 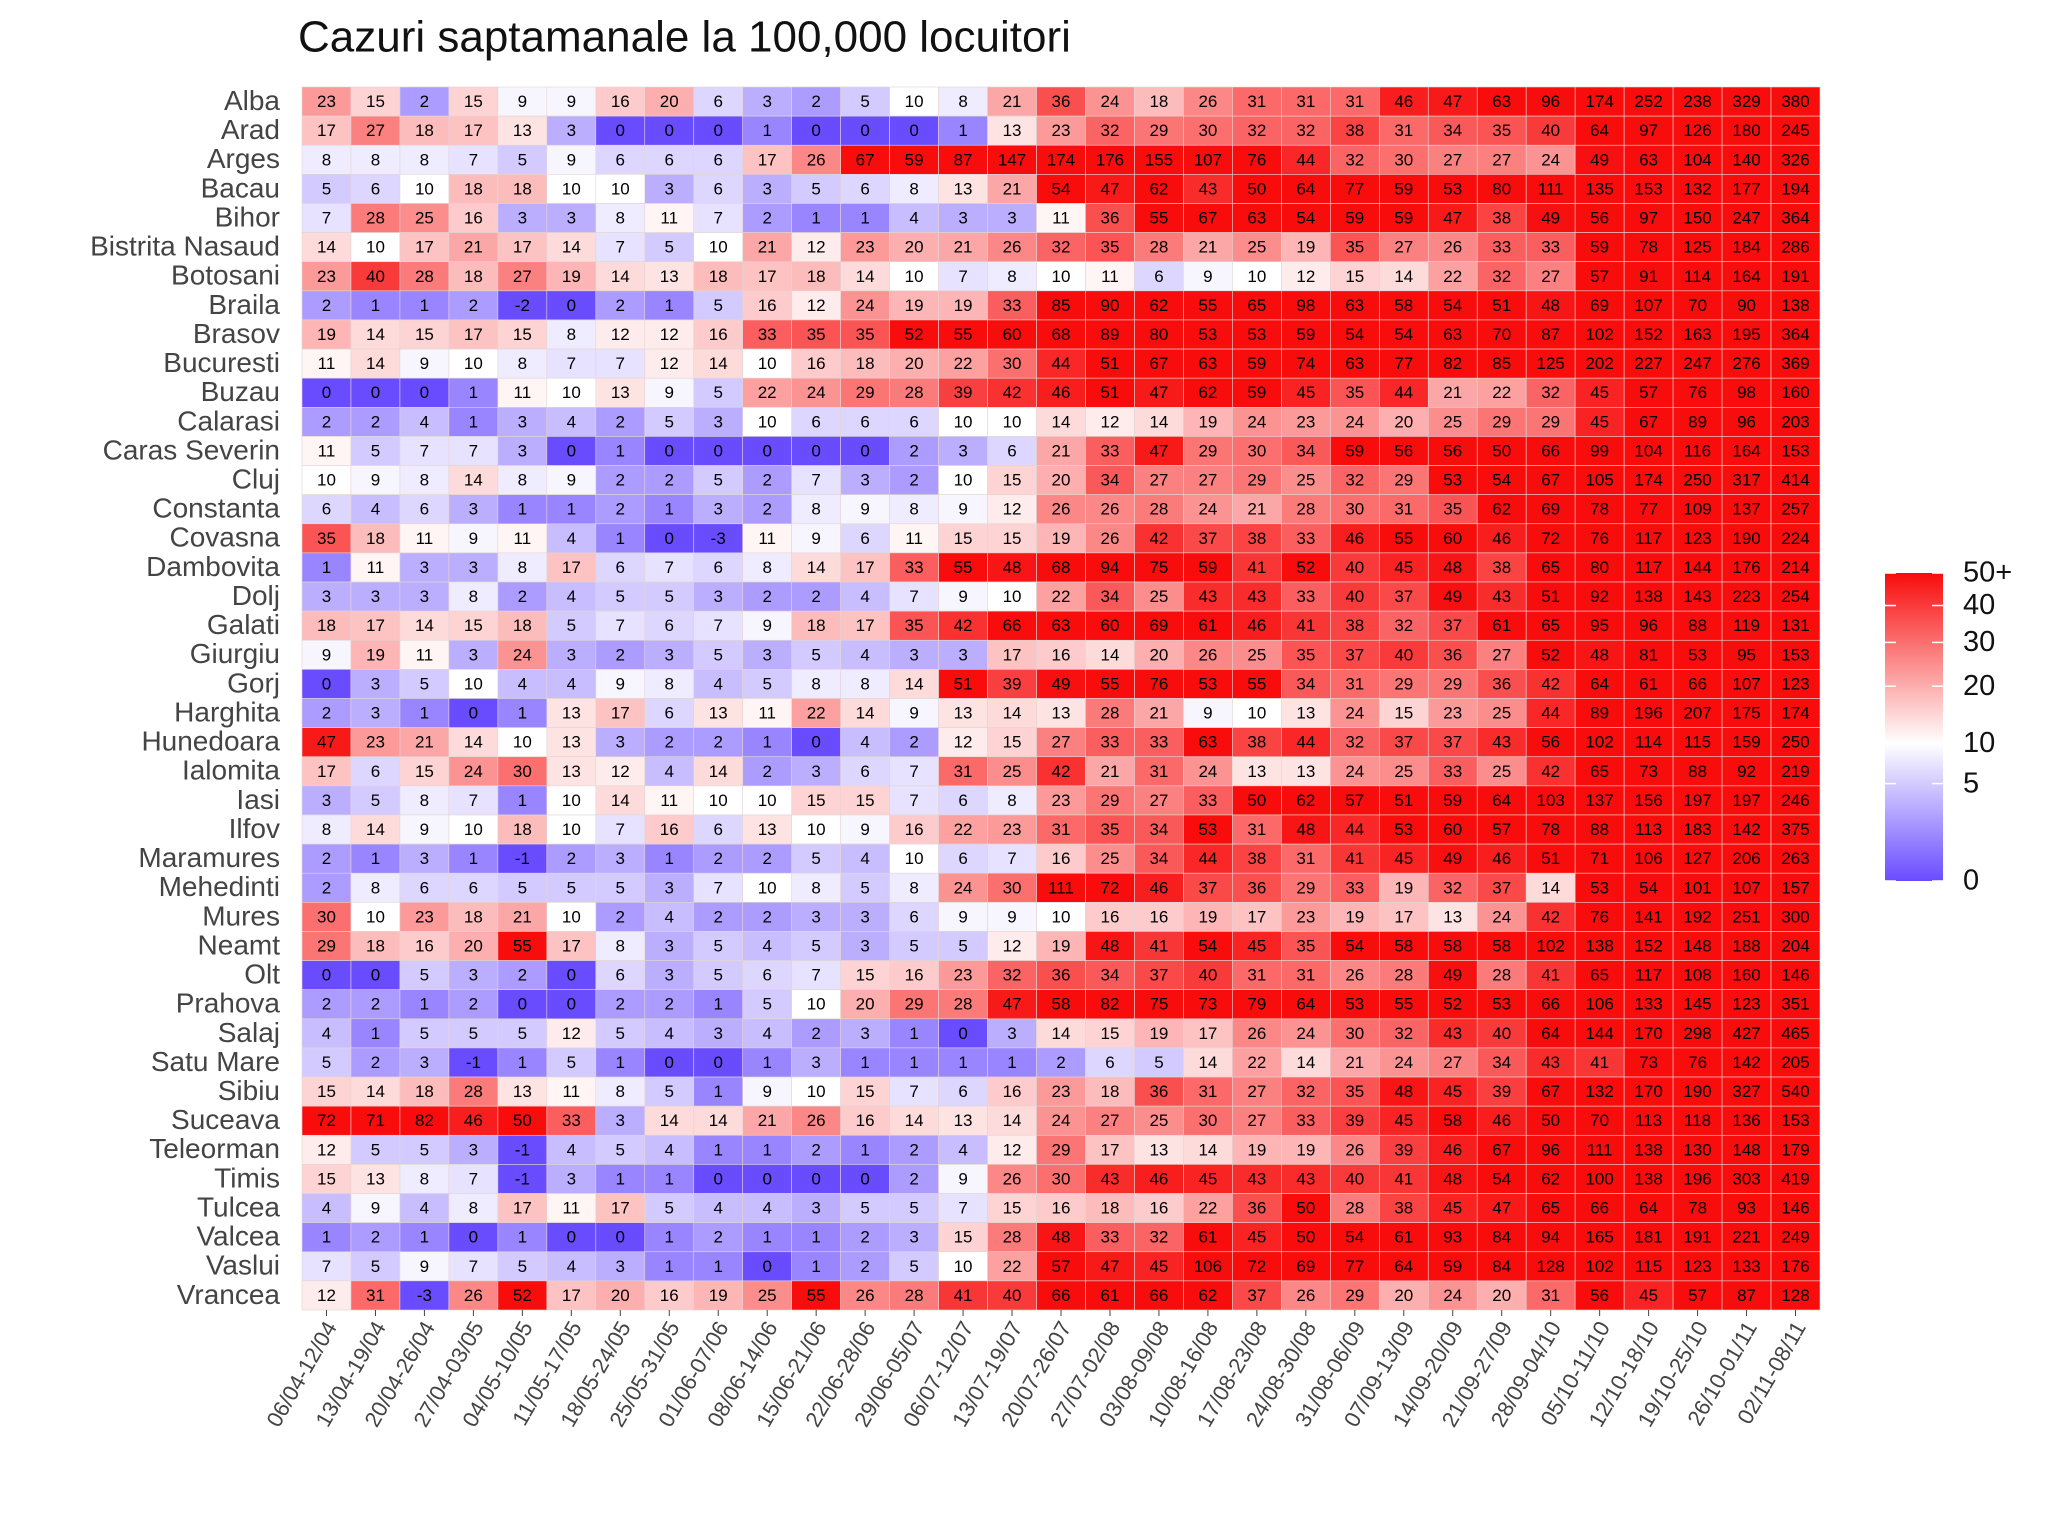 I want to click on cell-label: 31, so click(x=1403, y=130).